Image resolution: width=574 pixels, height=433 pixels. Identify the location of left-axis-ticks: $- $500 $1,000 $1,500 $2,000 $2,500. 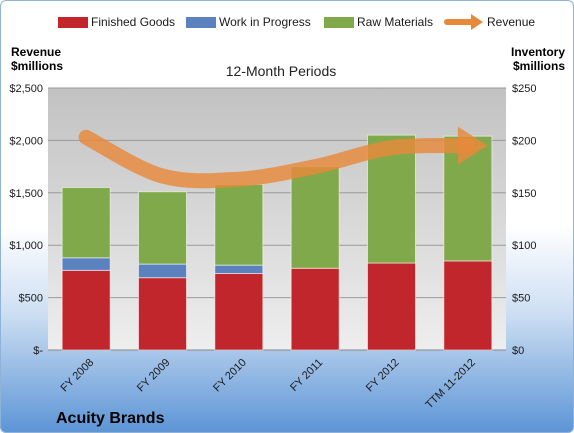
(26, 220).